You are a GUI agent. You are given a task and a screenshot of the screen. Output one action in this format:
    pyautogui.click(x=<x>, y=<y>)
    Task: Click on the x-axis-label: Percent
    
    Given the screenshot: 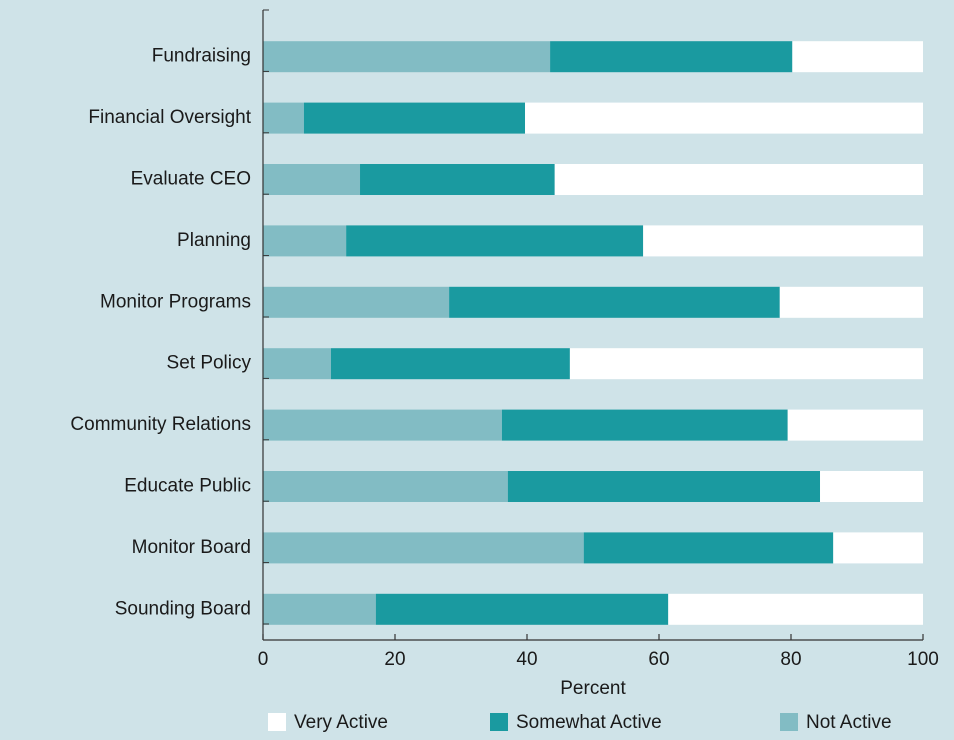 What is the action you would take?
    pyautogui.click(x=593, y=688)
    